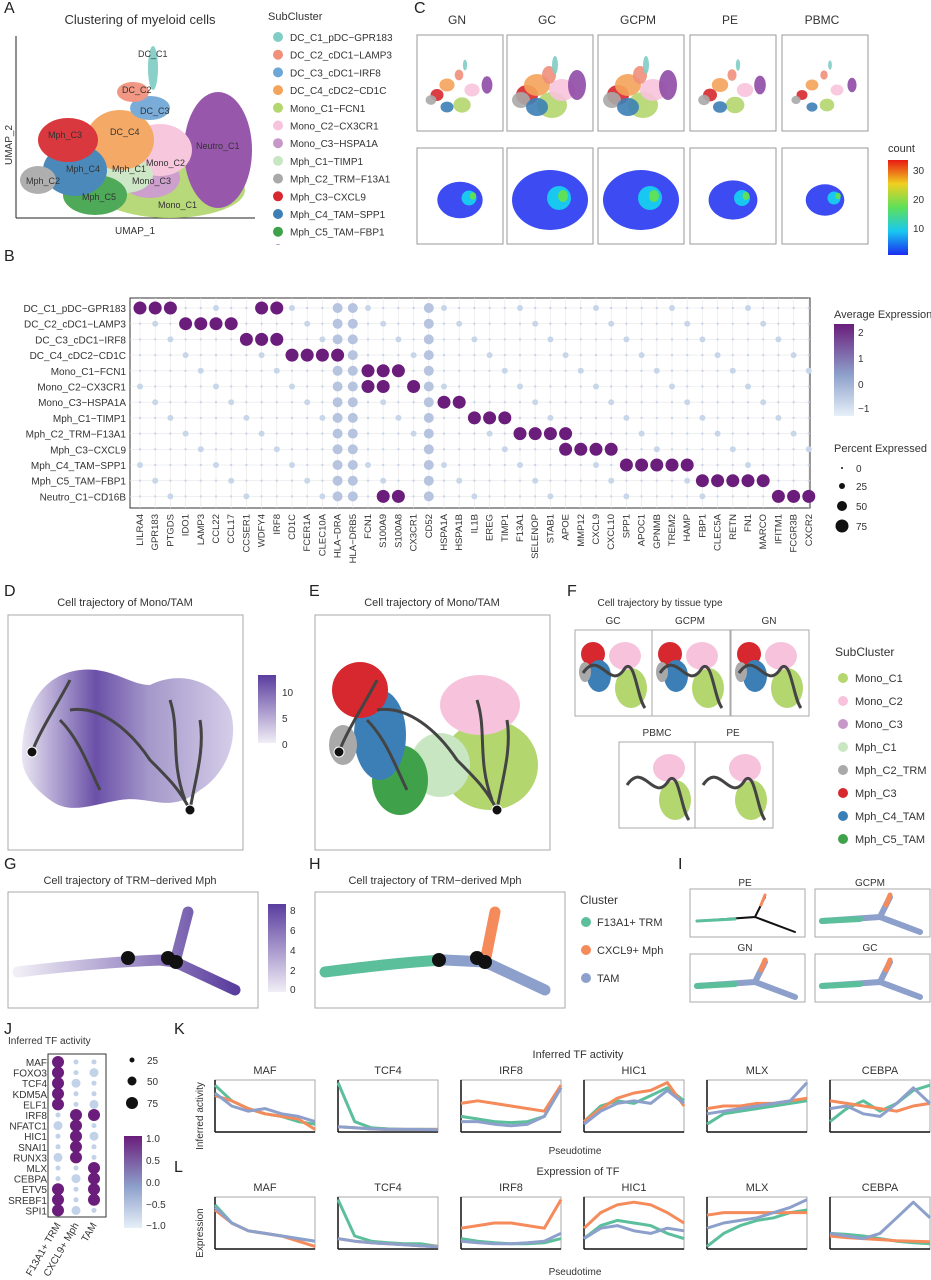  What do you see at coordinates (135, 231) in the screenshot?
I see `panel-a-xlabel: UMAP_1` at bounding box center [135, 231].